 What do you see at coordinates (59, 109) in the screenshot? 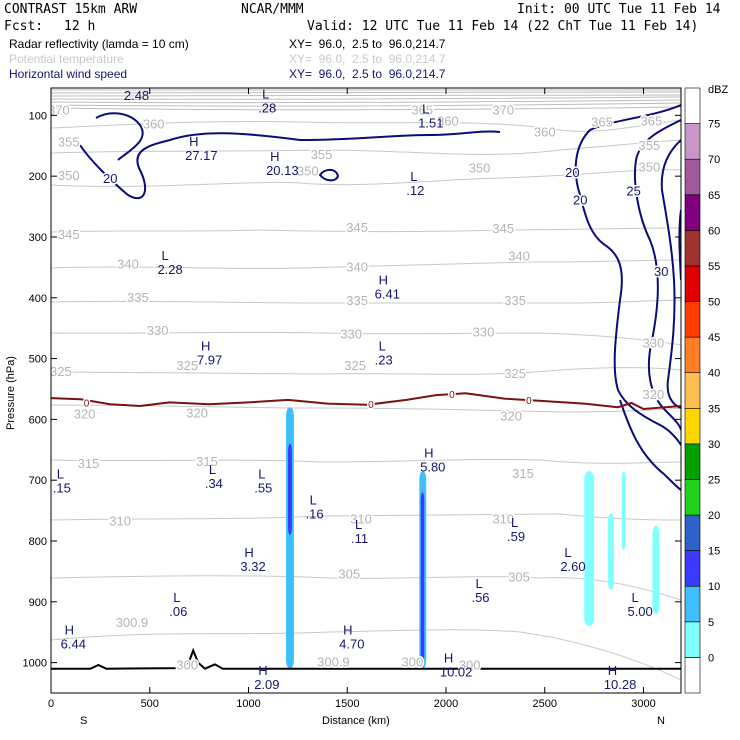
I see `theta-label: 370` at bounding box center [59, 109].